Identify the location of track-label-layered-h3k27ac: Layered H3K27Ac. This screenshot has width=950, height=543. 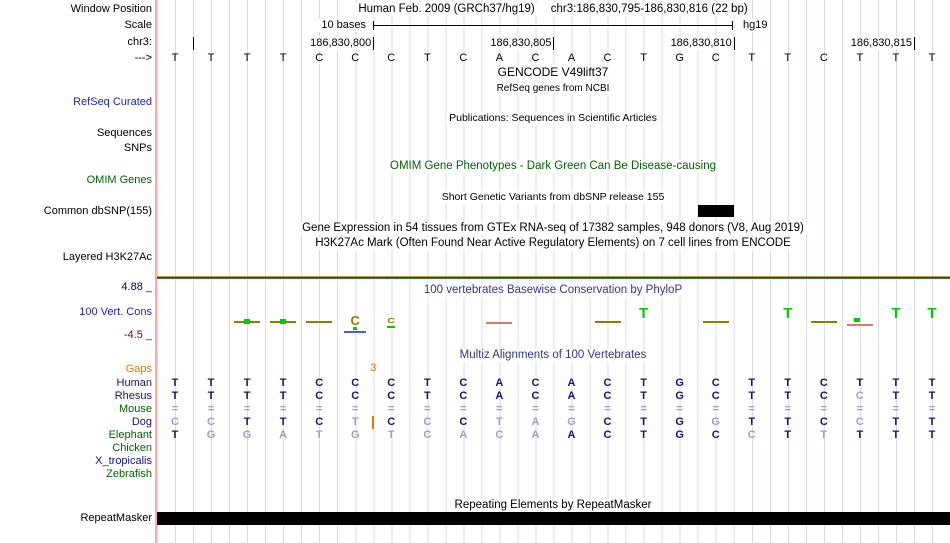
(107, 257).